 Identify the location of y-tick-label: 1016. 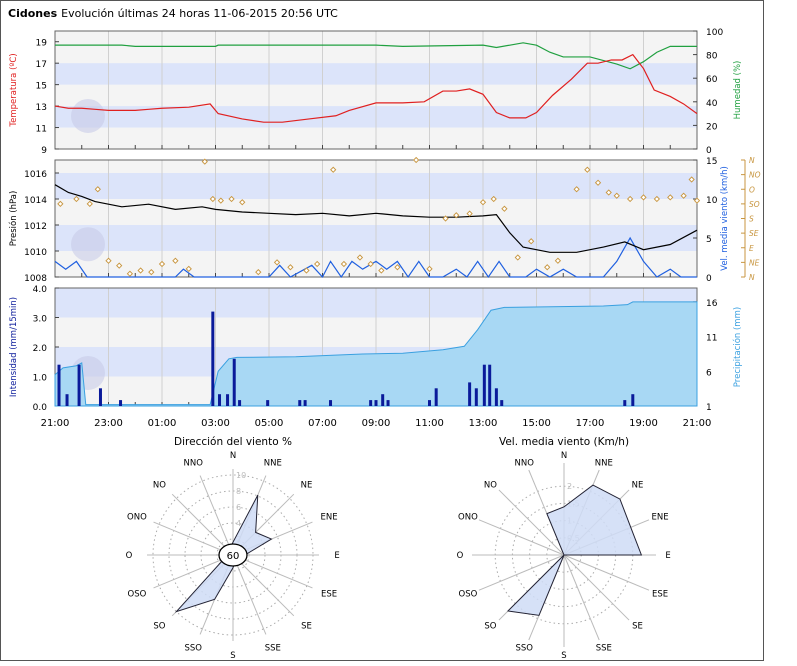
(35, 175).